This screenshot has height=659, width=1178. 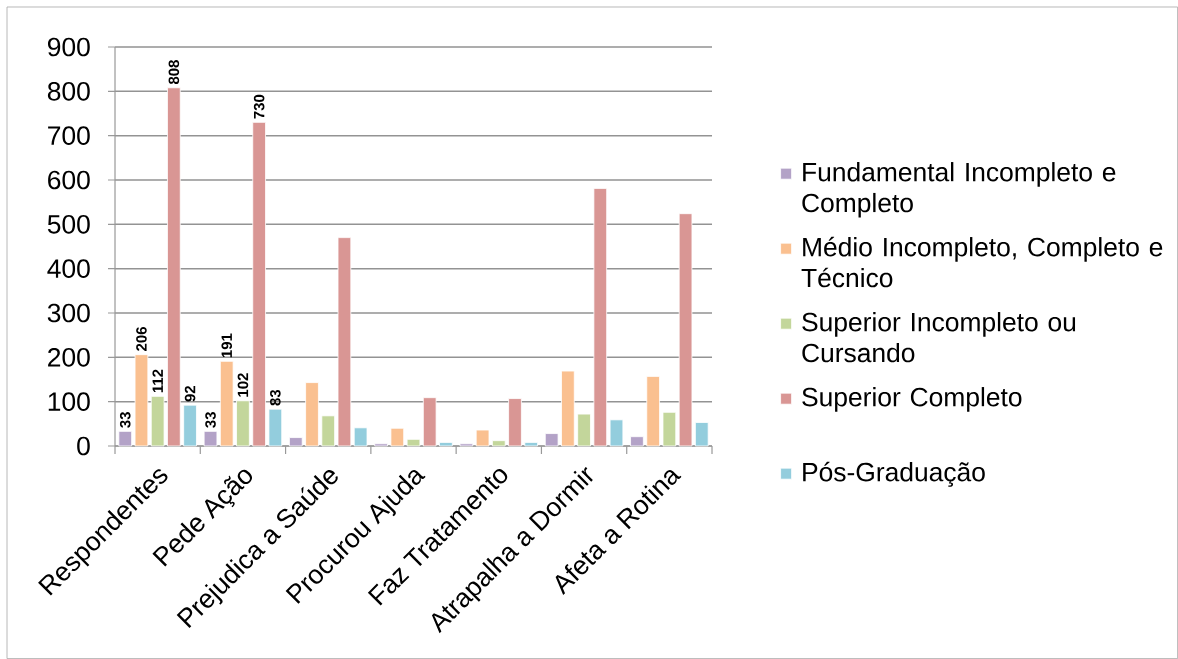 I want to click on data-label: 83, so click(x=275, y=397).